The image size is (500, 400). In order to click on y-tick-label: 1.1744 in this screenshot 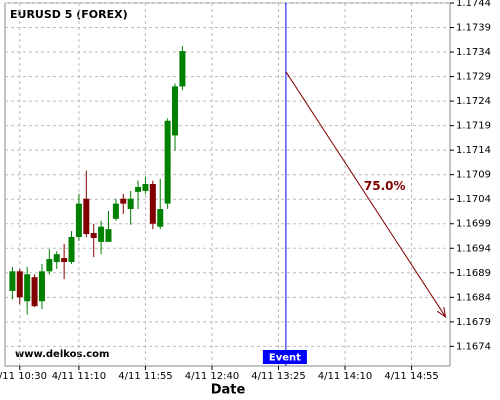, I will do `click(473, 4)`.